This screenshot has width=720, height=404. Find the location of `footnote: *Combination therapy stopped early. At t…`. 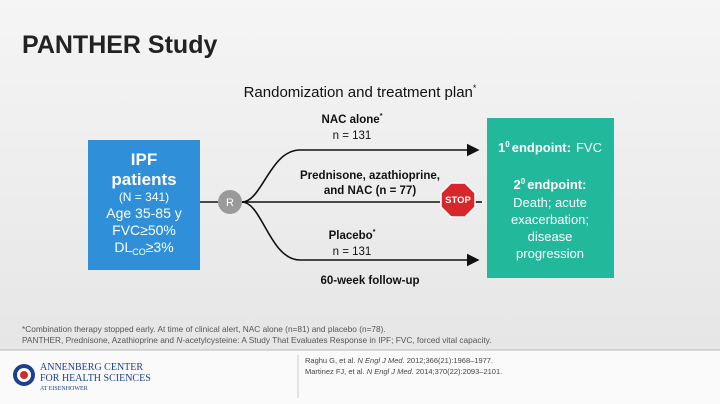

footnote: *Combination therapy stopped early. At t… is located at coordinates (204, 329).